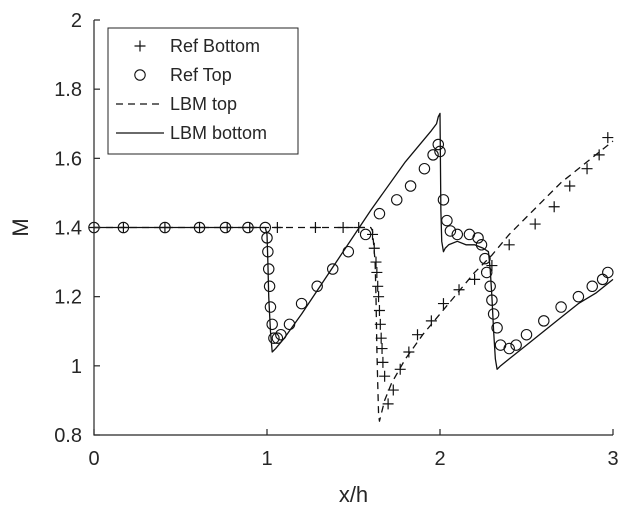 The height and width of the screenshot is (510, 626). I want to click on y-tick-label: 1.2, so click(68, 298).